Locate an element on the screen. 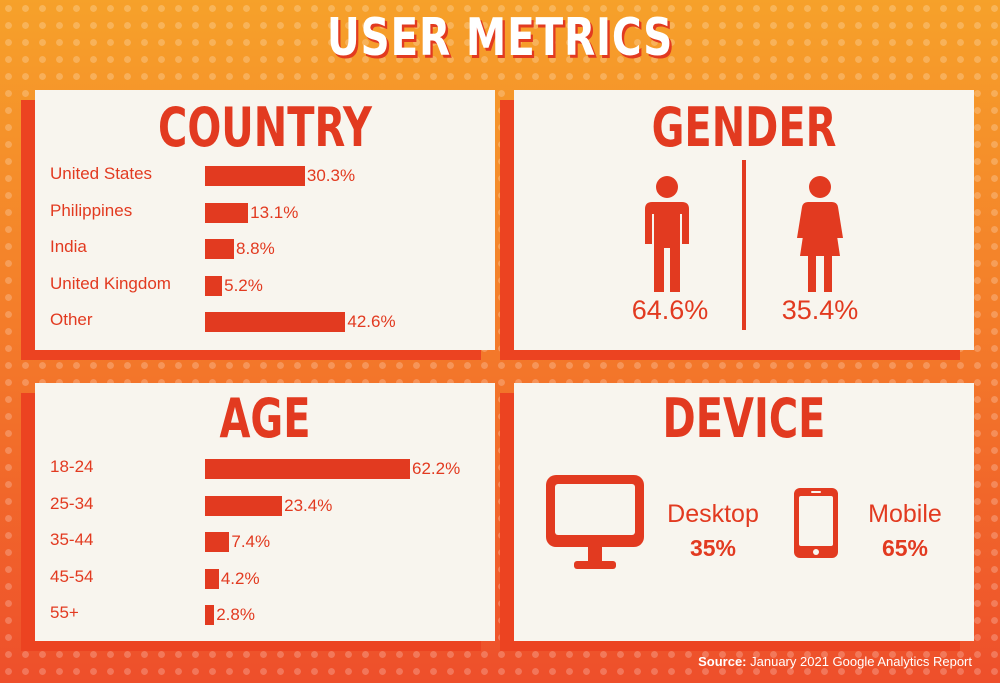  gender-divider is located at coordinates (744, 245).